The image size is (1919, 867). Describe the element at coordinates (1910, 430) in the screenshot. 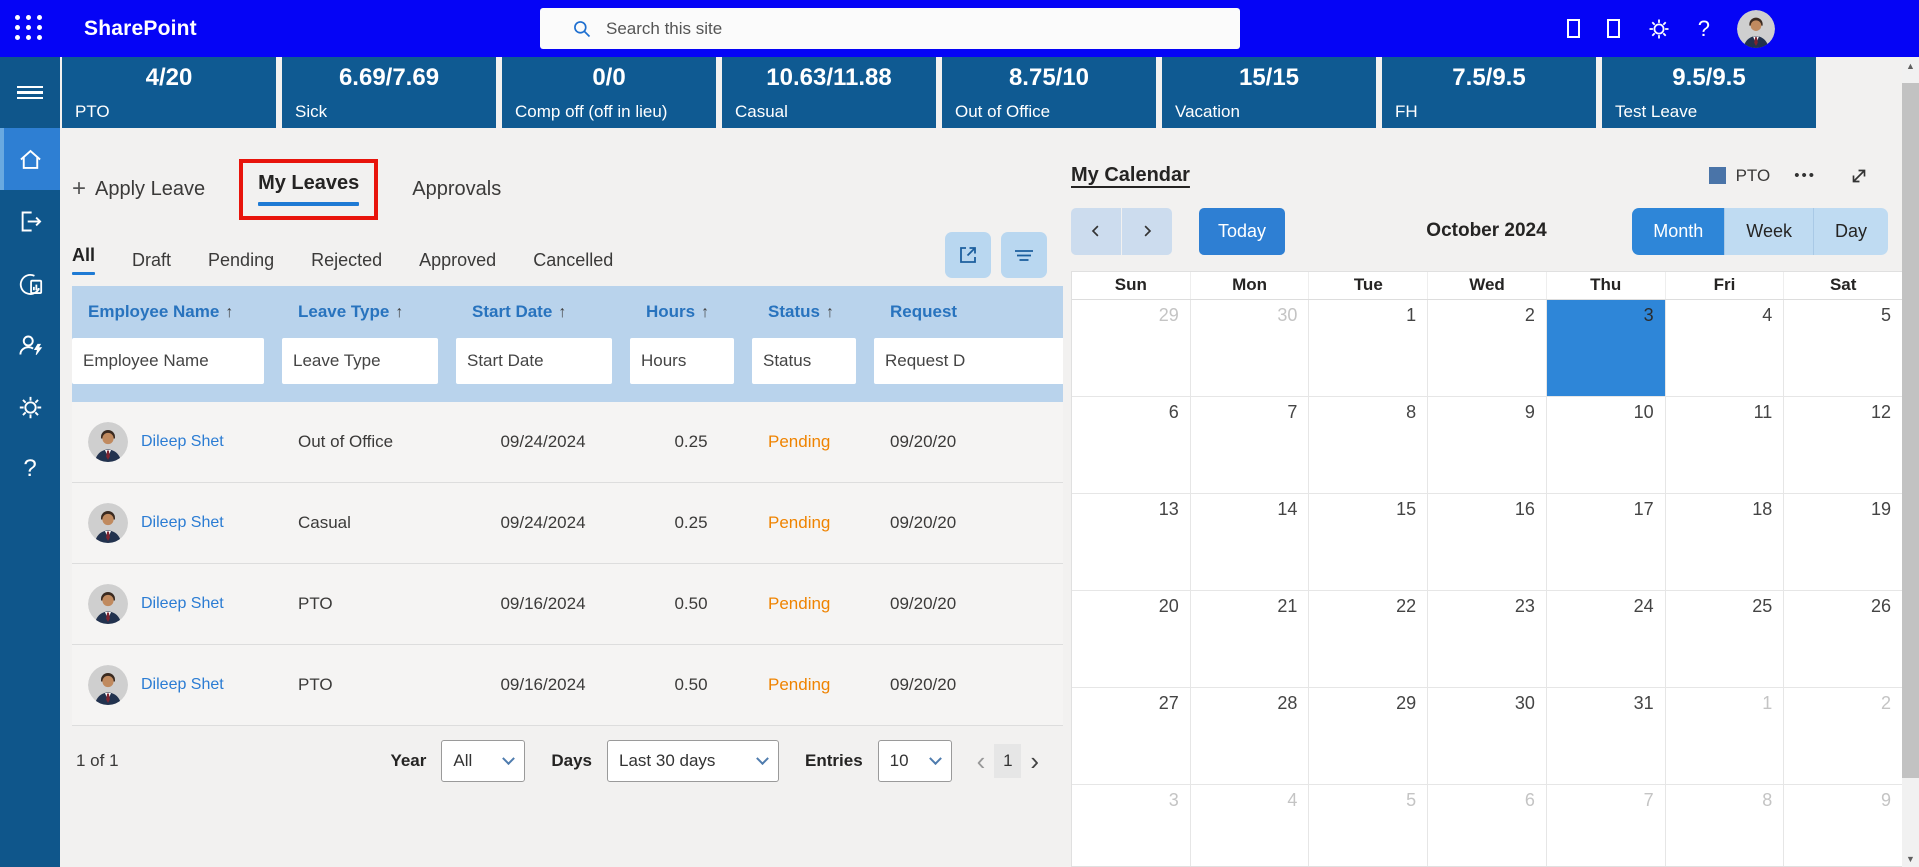

I see `scrollbar-thumb` at that location.